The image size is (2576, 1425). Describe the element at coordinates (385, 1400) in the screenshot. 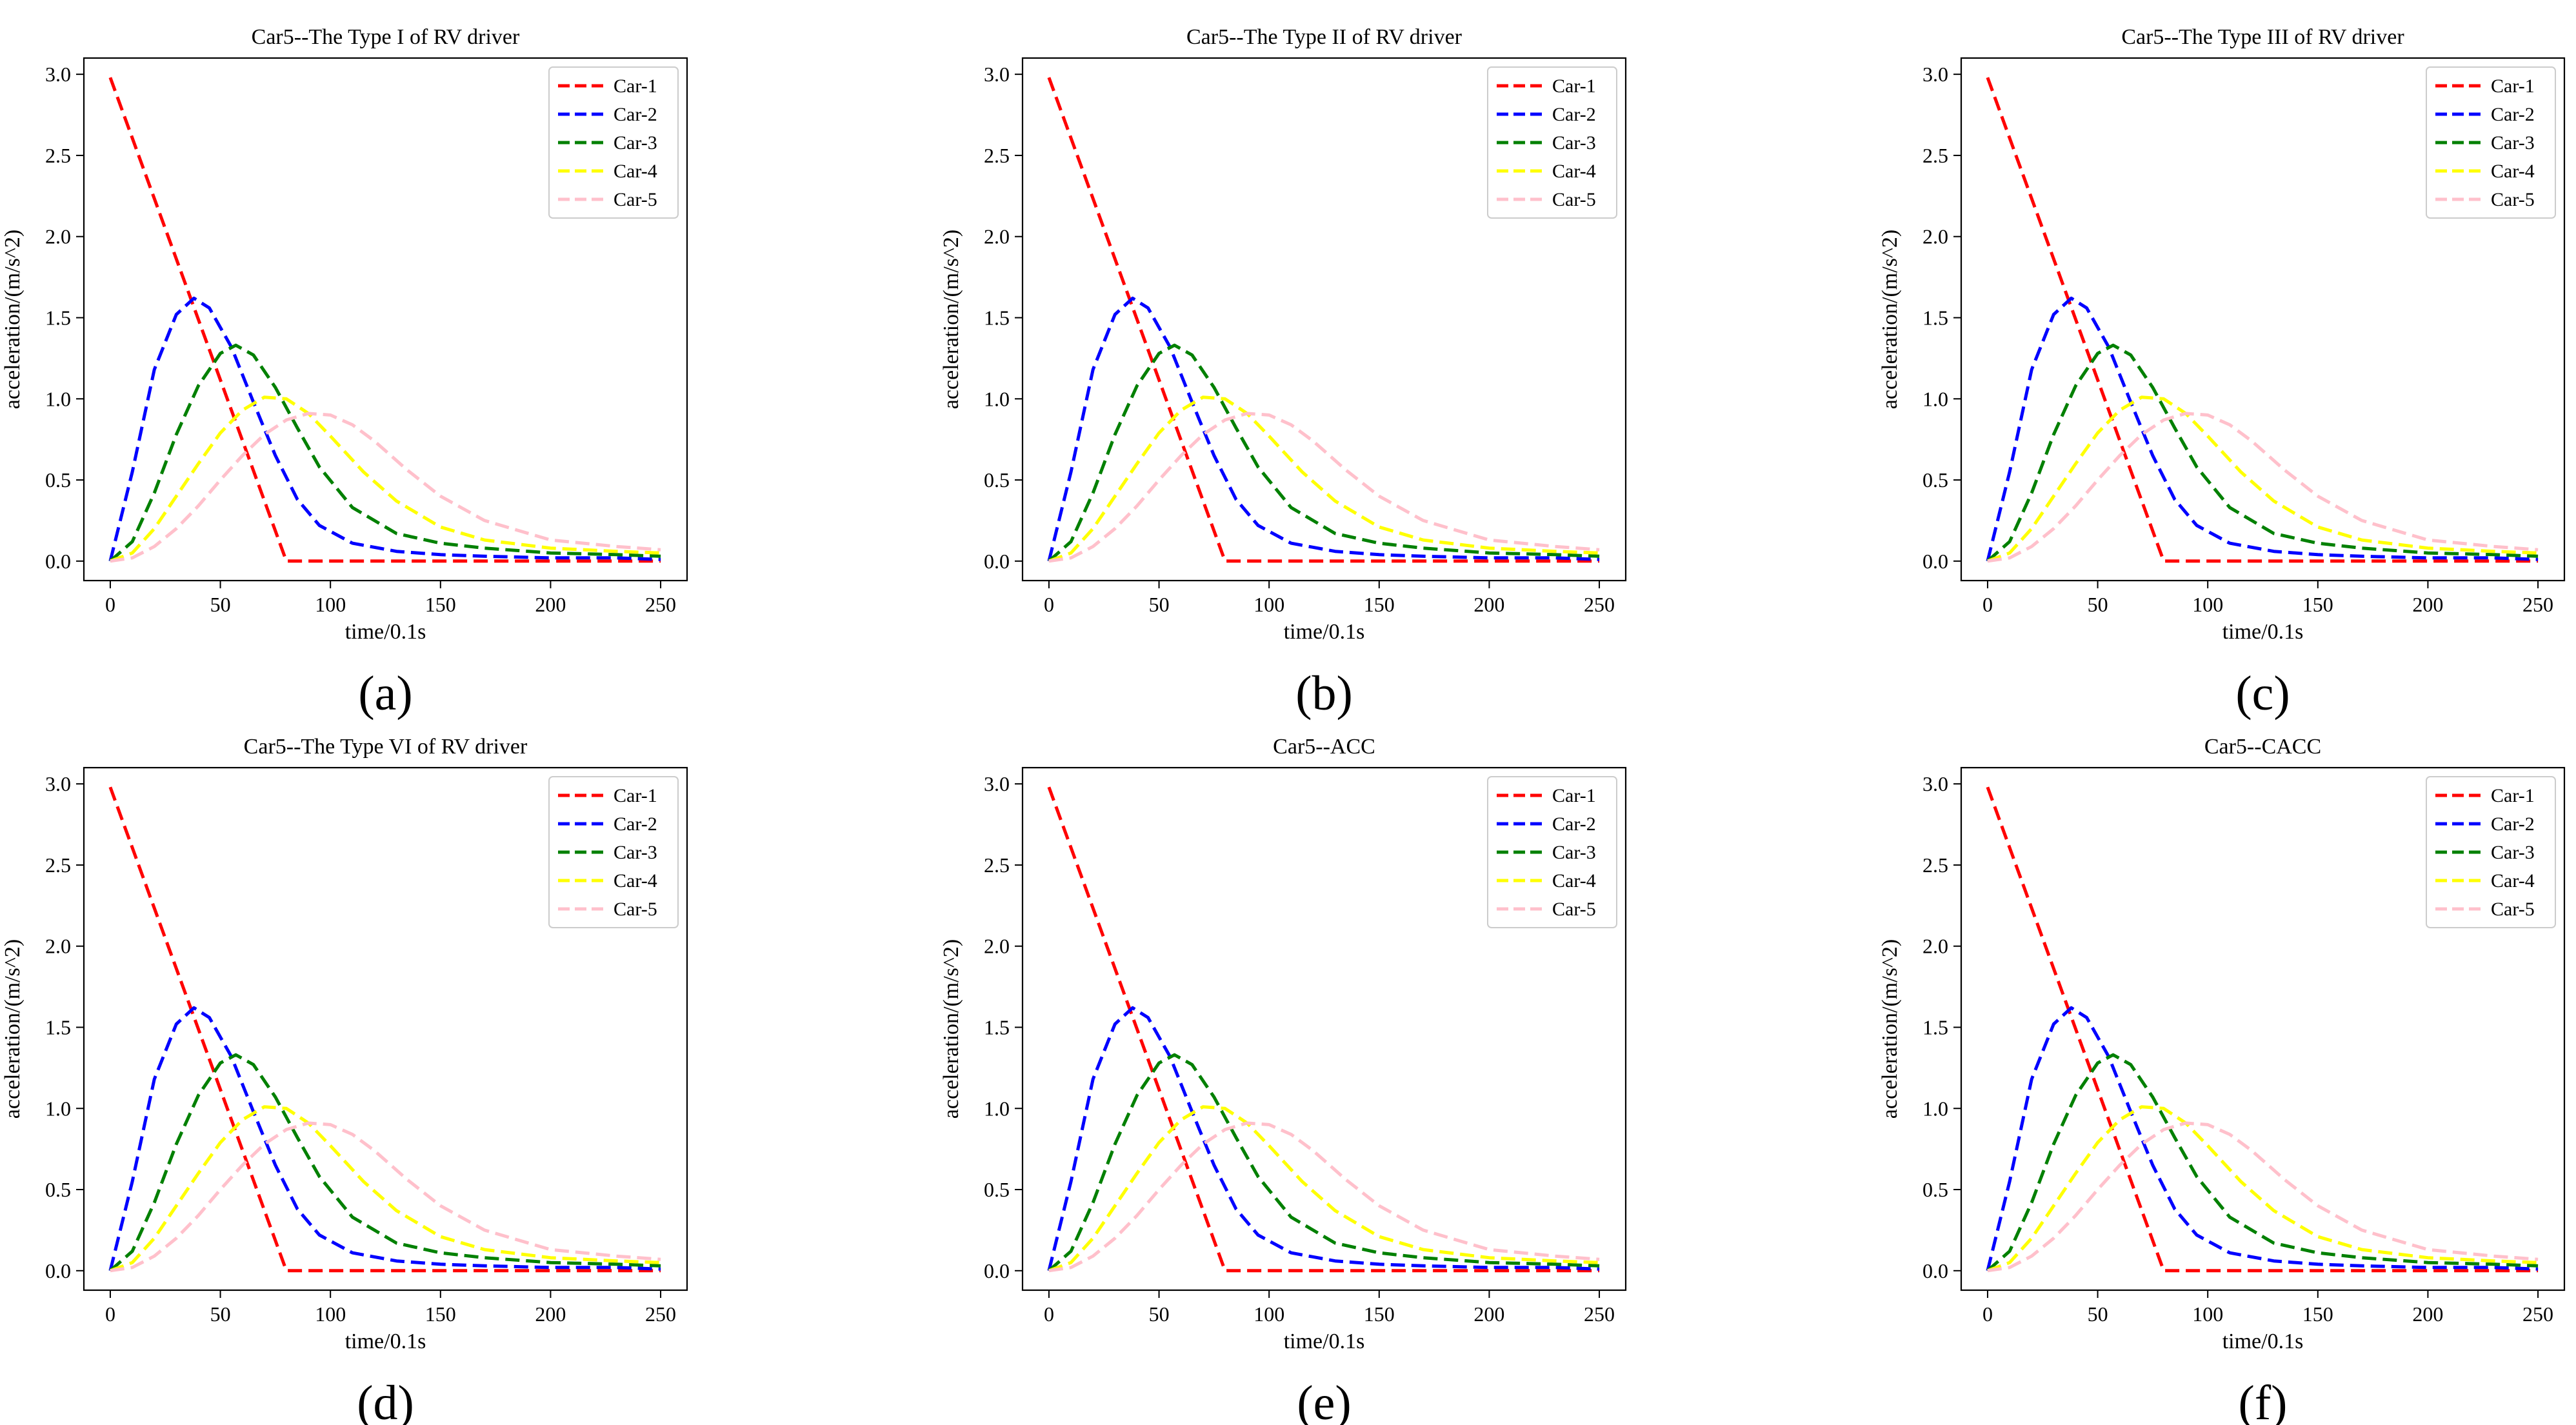

I see `panel-label: (d)` at that location.